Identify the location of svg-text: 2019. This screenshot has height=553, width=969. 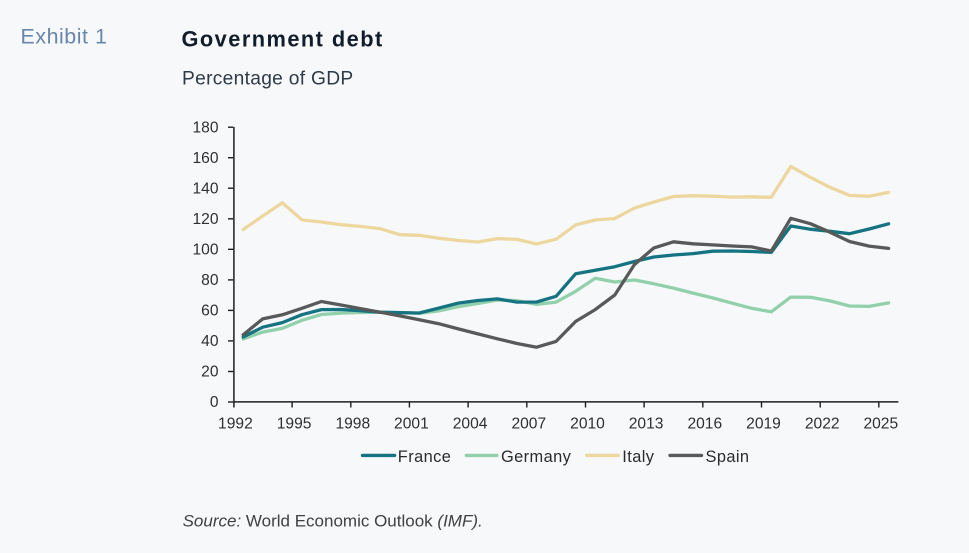
(763, 423).